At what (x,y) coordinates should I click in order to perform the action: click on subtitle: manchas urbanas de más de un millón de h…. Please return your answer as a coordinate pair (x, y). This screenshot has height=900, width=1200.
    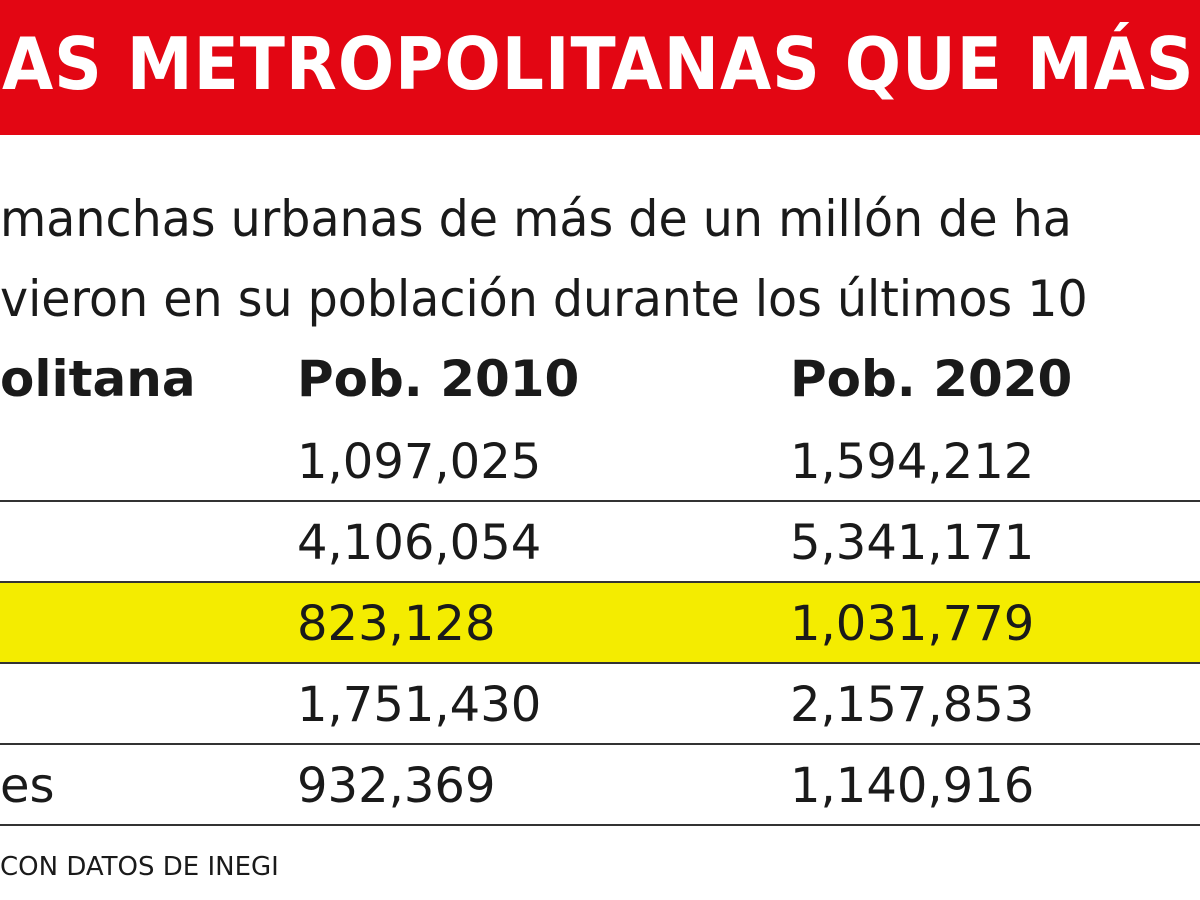
    Looking at the image, I should click on (536, 219).